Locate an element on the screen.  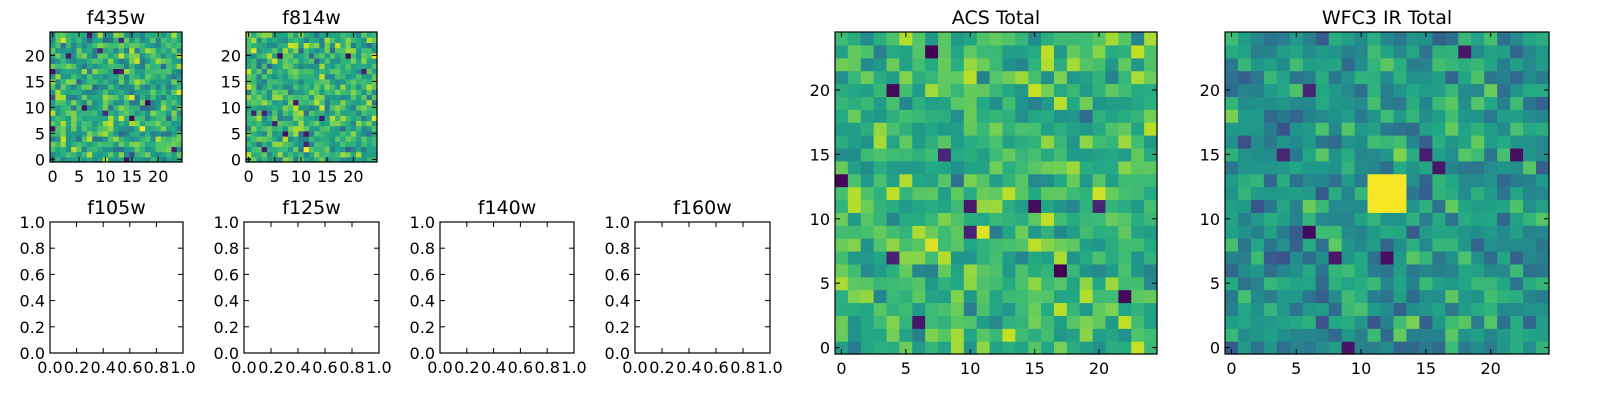
y-tick-label: 0.6 is located at coordinates (32, 274).